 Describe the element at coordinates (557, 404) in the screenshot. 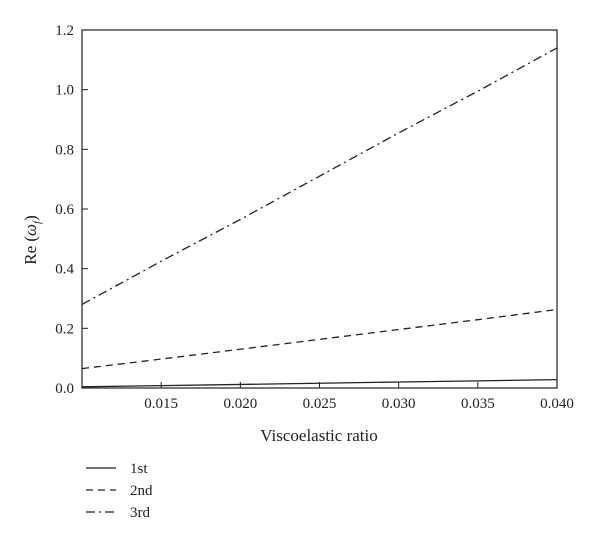

I see `x-tick-label: 0.040` at that location.